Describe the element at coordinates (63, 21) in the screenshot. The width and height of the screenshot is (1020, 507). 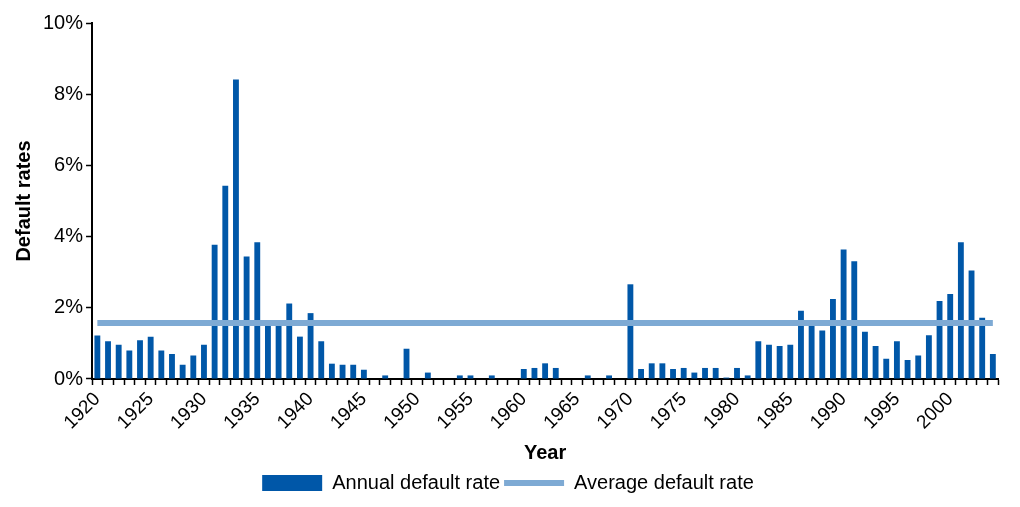
I see `y-tick-label: 10%` at that location.